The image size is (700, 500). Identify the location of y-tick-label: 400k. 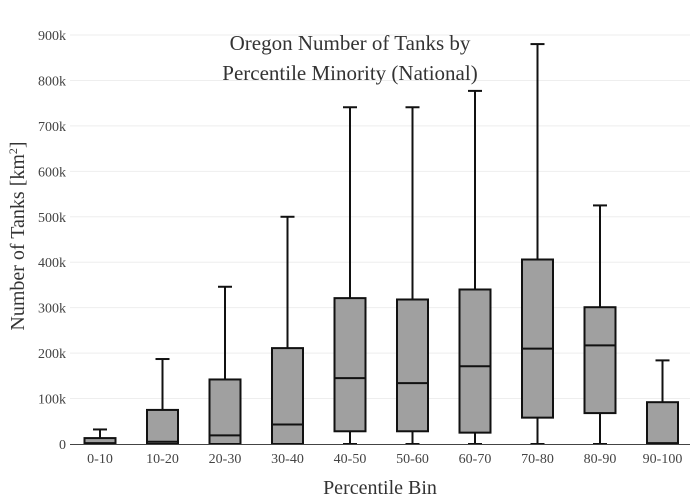
(52, 263).